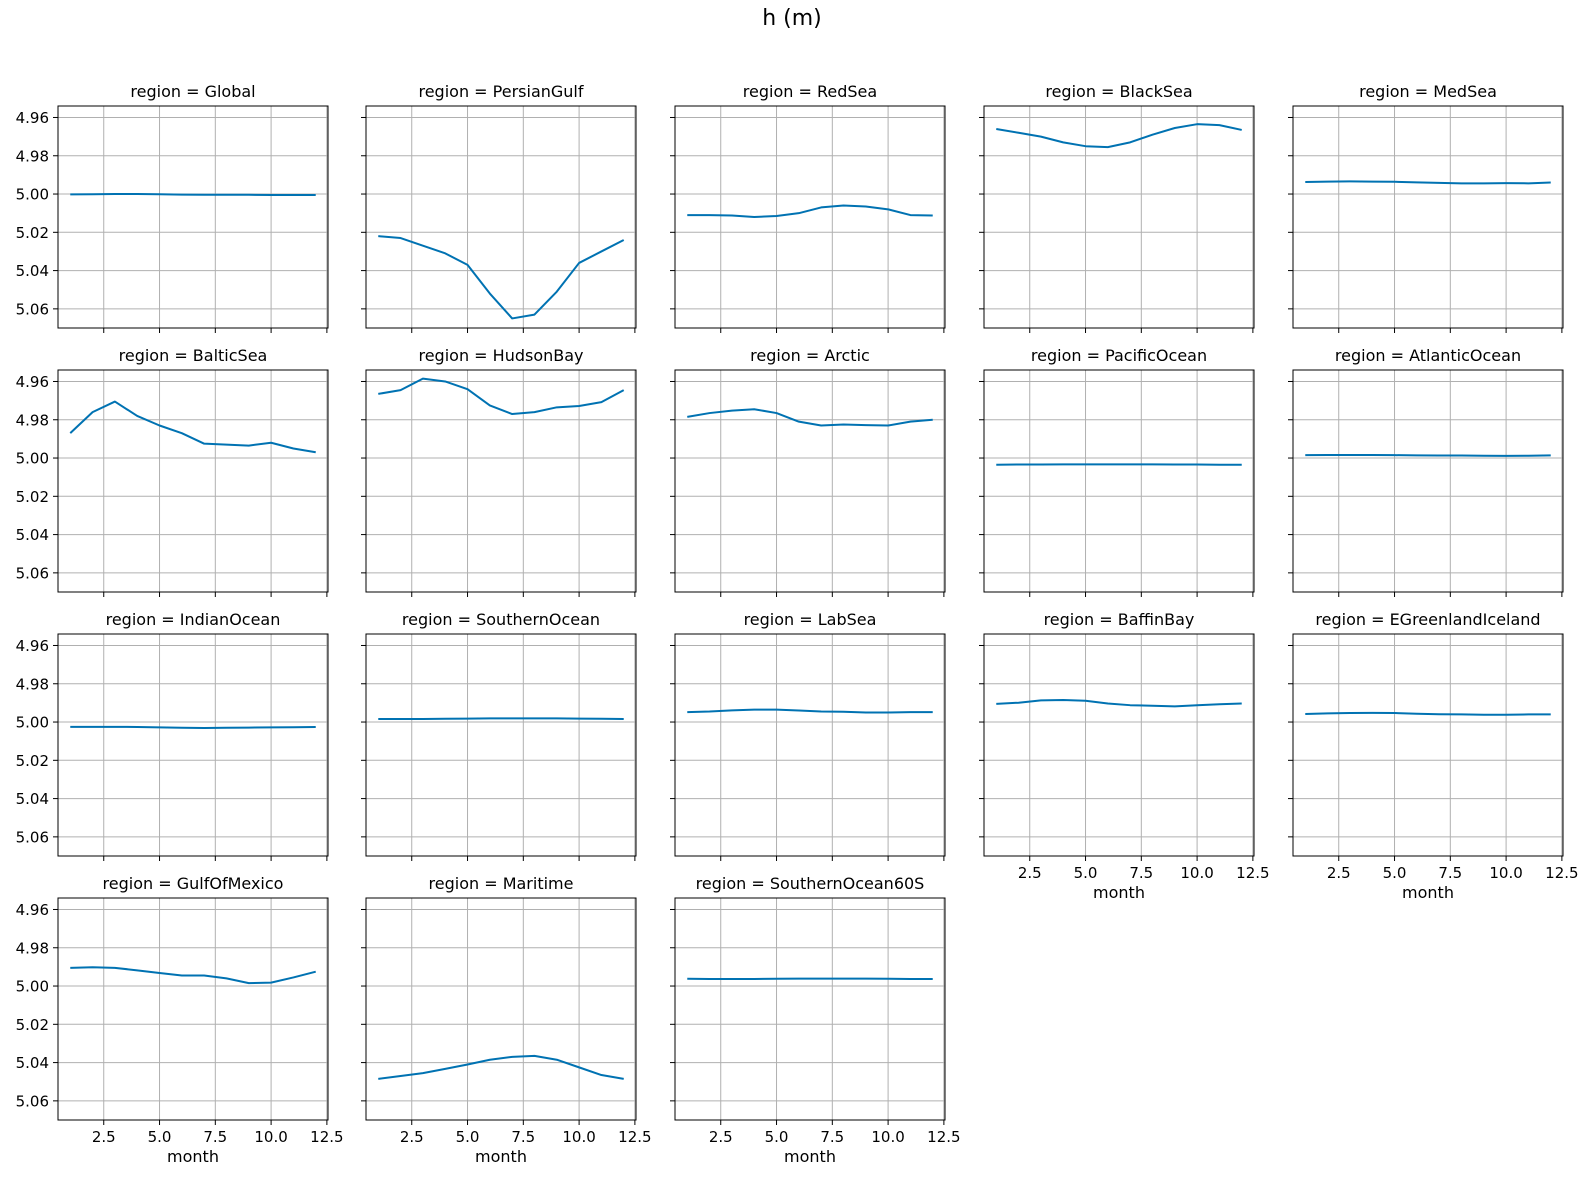  I want to click on panel-title: region = BalticSea, so click(193, 355).